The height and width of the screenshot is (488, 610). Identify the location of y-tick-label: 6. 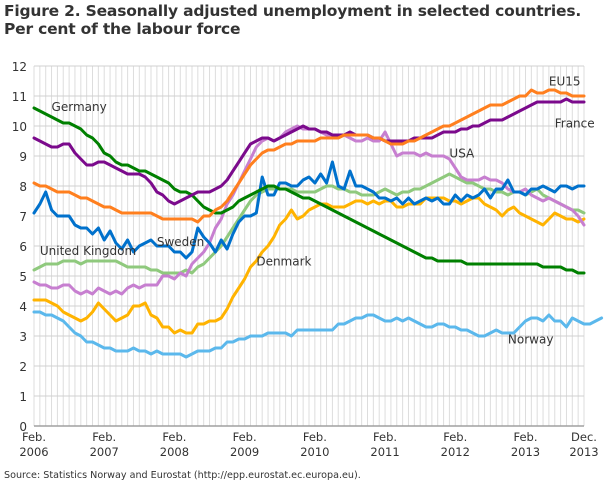
(23, 247).